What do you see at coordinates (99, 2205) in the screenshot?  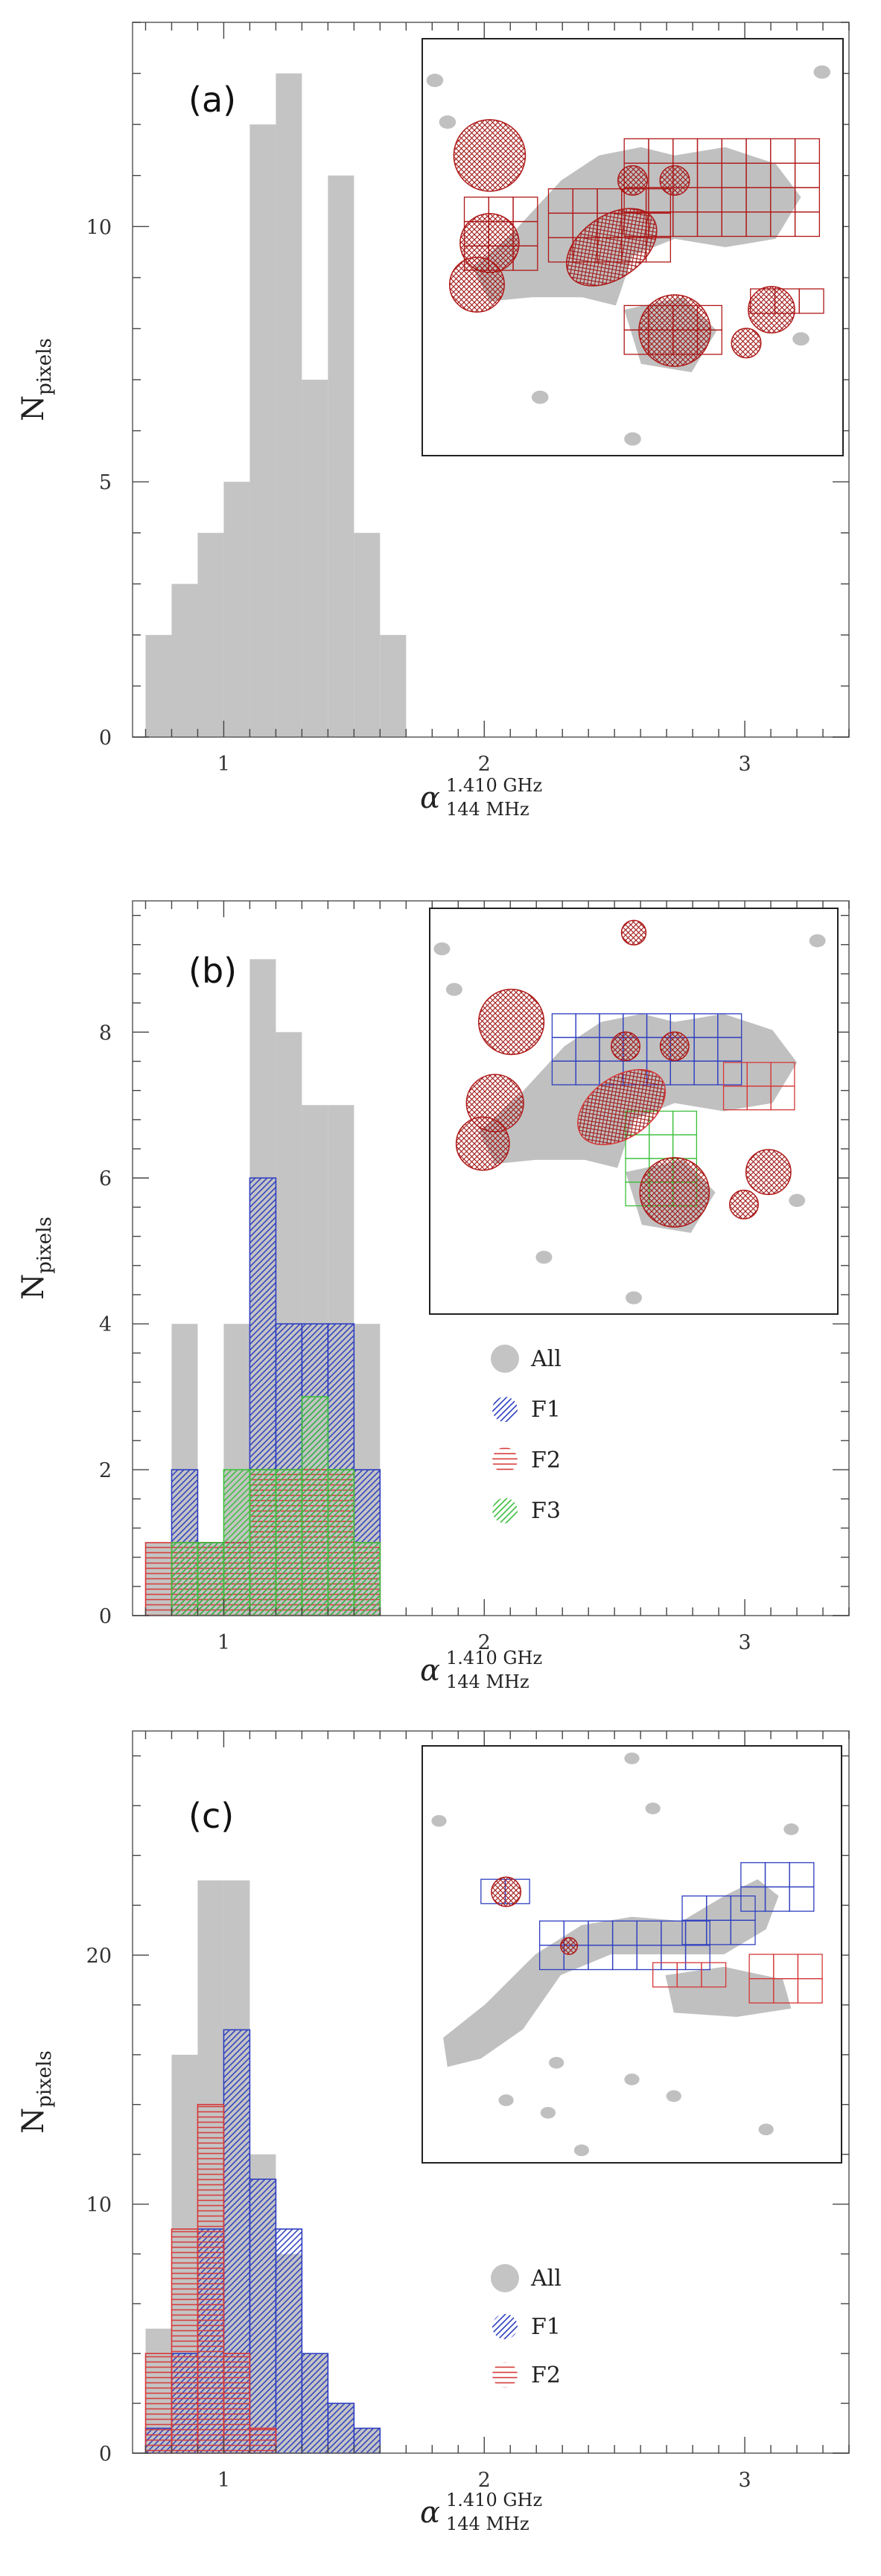 I see `y-tick-label: 10` at bounding box center [99, 2205].